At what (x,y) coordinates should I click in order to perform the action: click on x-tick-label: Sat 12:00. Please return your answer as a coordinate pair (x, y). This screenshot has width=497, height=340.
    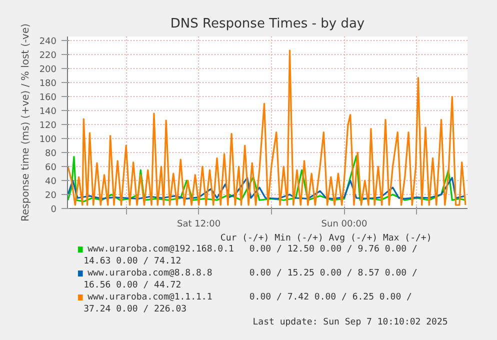
    Looking at the image, I should click on (199, 225).